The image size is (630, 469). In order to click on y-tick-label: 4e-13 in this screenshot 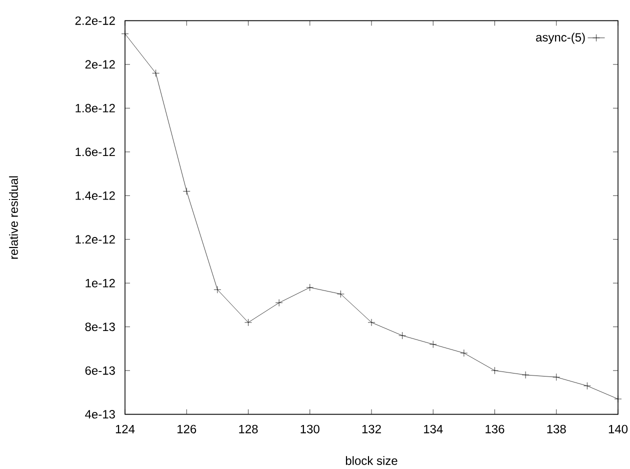, I will do `click(100, 414)`.